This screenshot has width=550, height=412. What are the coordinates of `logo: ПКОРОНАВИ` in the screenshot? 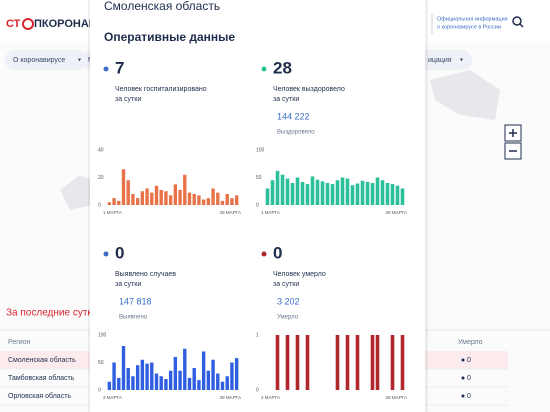 It's located at (69, 24).